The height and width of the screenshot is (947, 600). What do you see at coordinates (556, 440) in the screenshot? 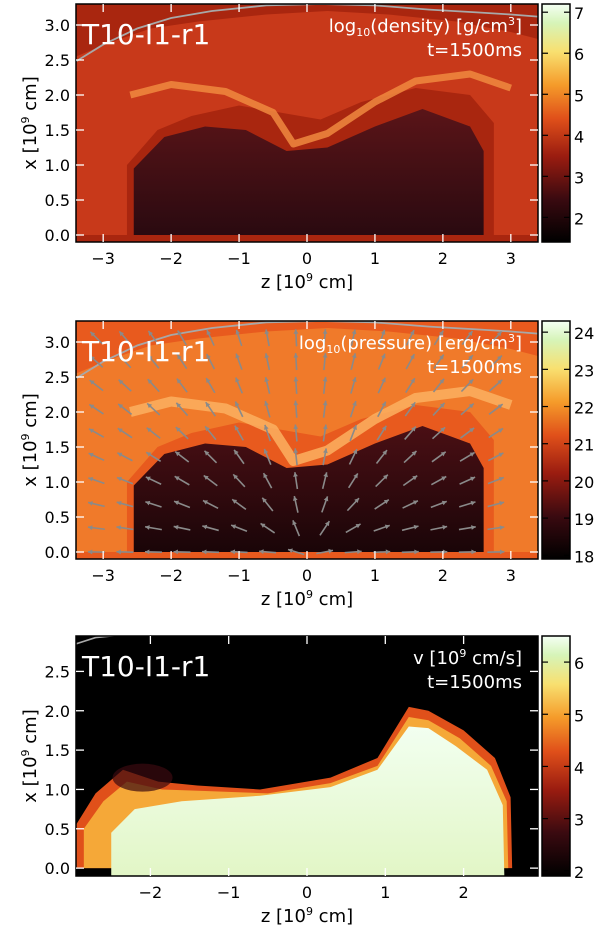
I see `colorbar` at bounding box center [556, 440].